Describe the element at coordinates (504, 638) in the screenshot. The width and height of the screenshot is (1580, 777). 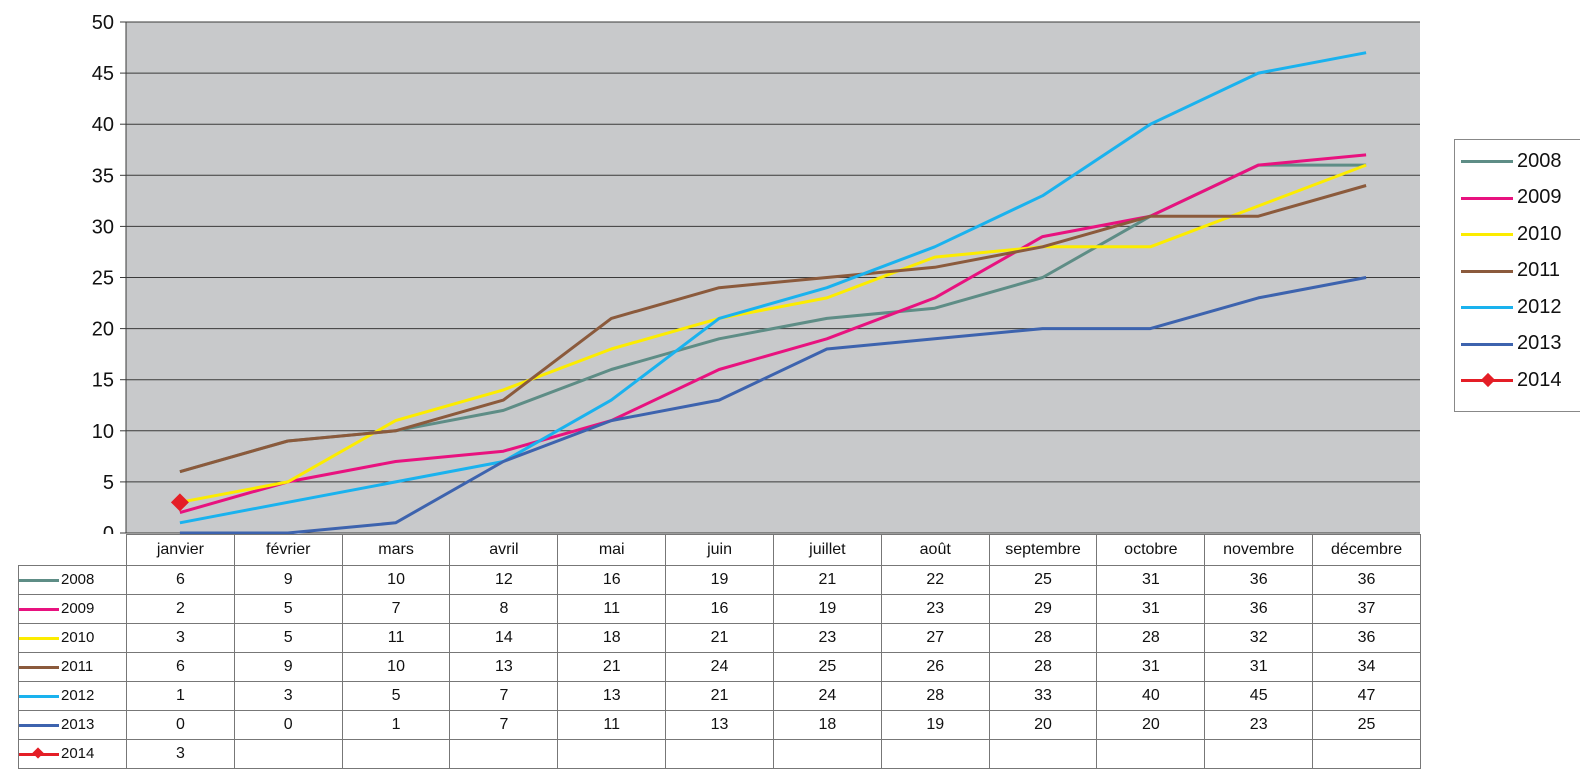
I see `data-label: 14` at that location.